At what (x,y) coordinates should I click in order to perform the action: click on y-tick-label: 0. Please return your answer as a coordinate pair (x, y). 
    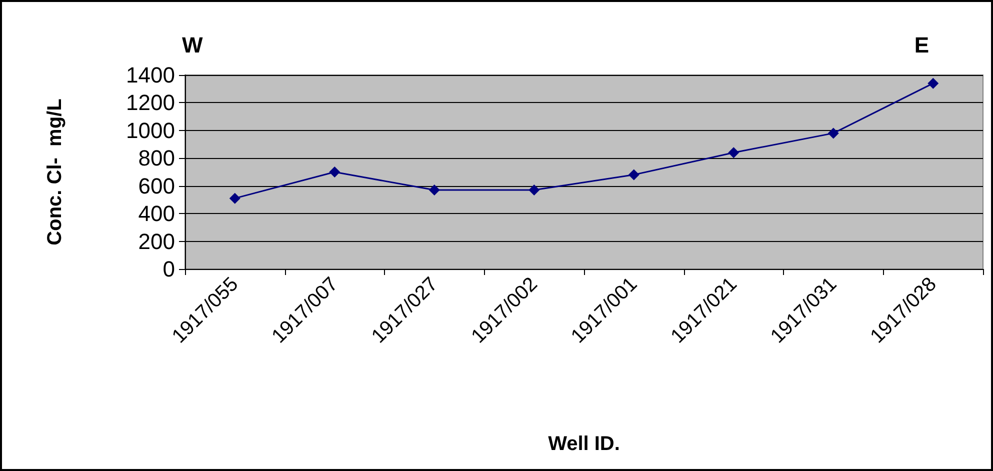
    Looking at the image, I should click on (168, 269).